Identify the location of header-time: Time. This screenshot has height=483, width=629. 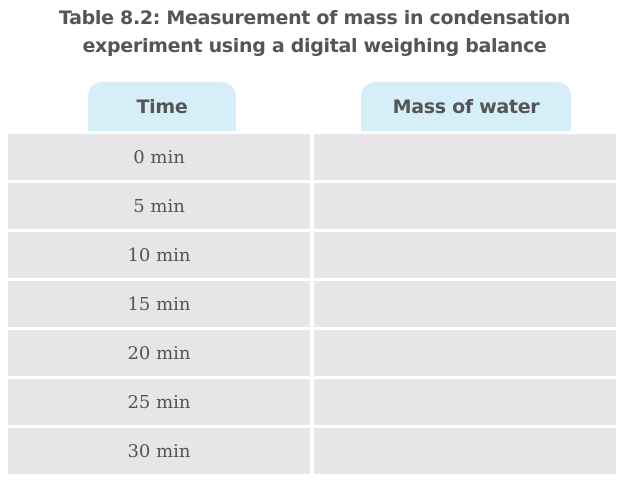
(162, 106).